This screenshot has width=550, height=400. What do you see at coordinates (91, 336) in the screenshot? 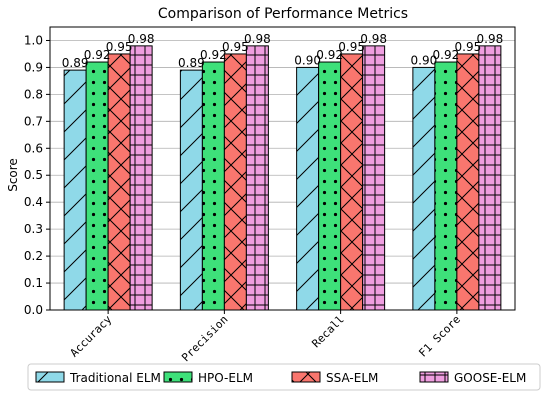
I see `x-tick-label: Accuracy` at bounding box center [91, 336].